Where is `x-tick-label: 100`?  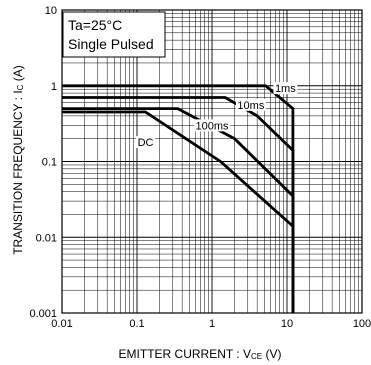 x-tick-label: 100 is located at coordinates (362, 324).